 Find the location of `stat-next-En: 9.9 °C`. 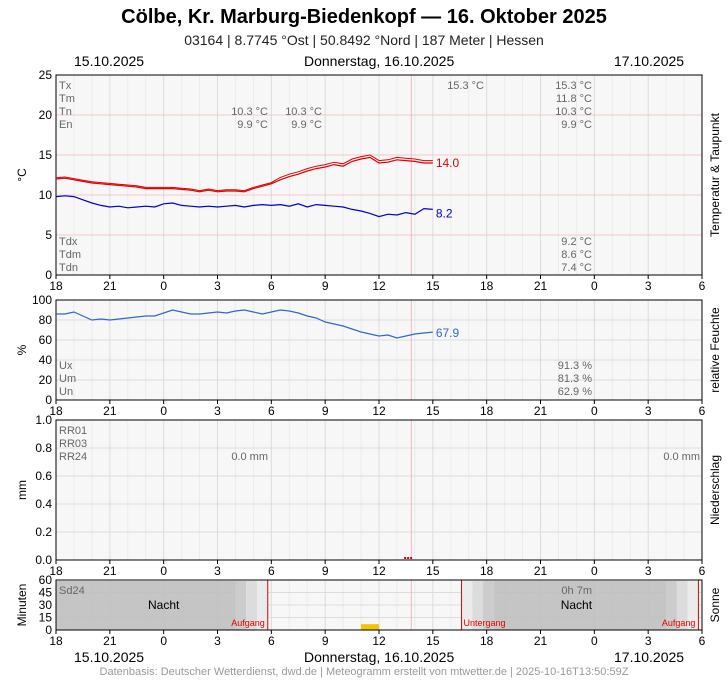

stat-next-En: 9.9 °C is located at coordinates (576, 125).